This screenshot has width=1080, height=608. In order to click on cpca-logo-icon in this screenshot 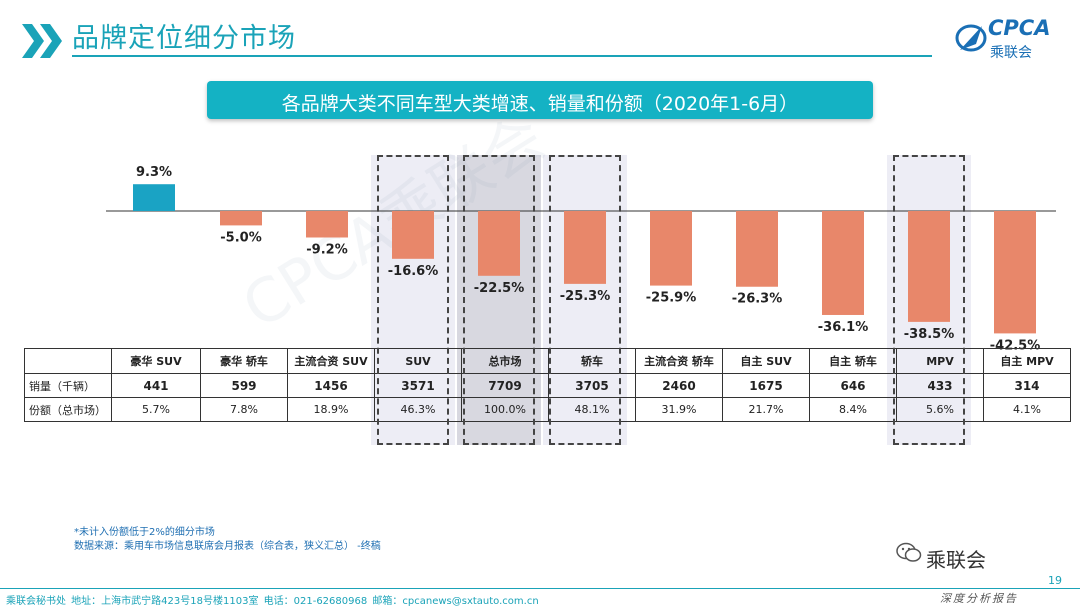, I will do `click(971, 38)`.